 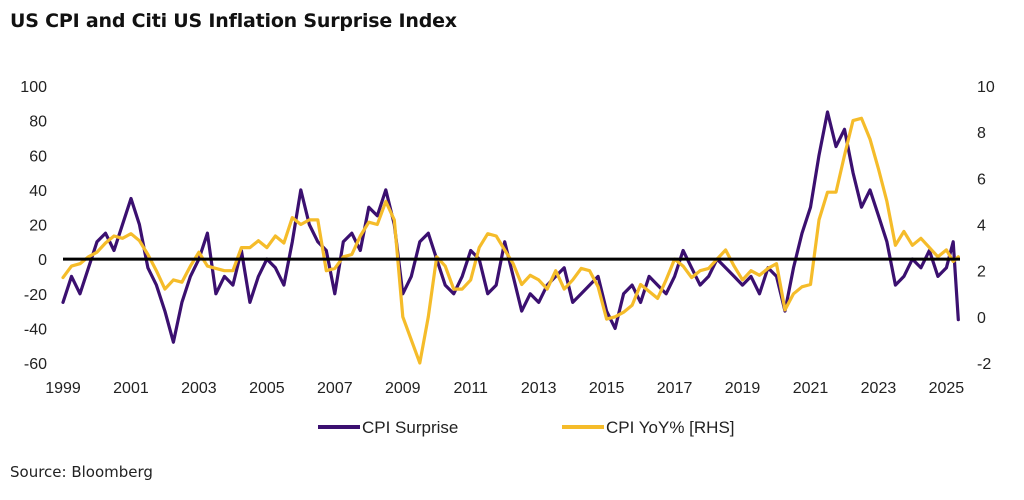 What do you see at coordinates (403, 388) in the screenshot?
I see `x-tick-label: 2009` at bounding box center [403, 388].